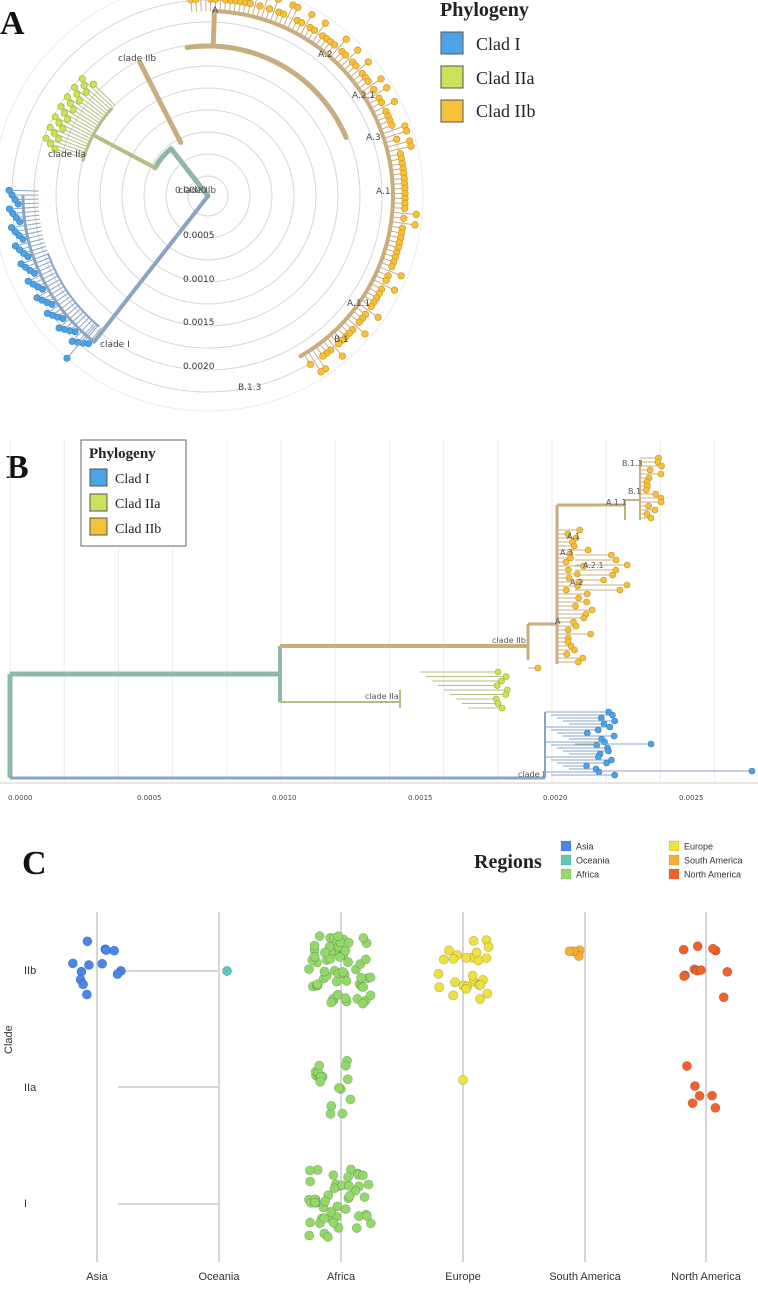 The height and width of the screenshot is (1308, 758). Describe the element at coordinates (199, 367) in the screenshot. I see `radial-tick-4: 0.0020` at that location.